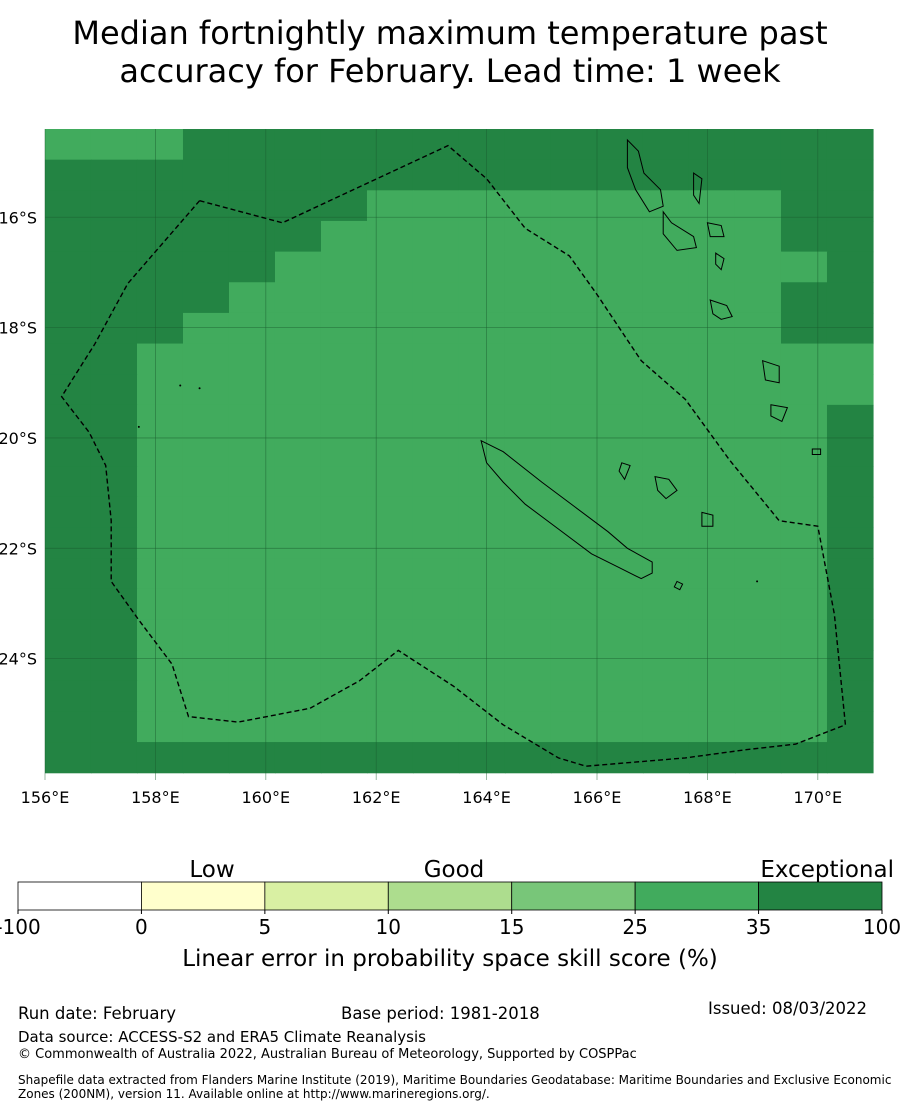 The image size is (900, 1110). What do you see at coordinates (707, 797) in the screenshot?
I see `longitude-tick-label: 168°E` at bounding box center [707, 797].